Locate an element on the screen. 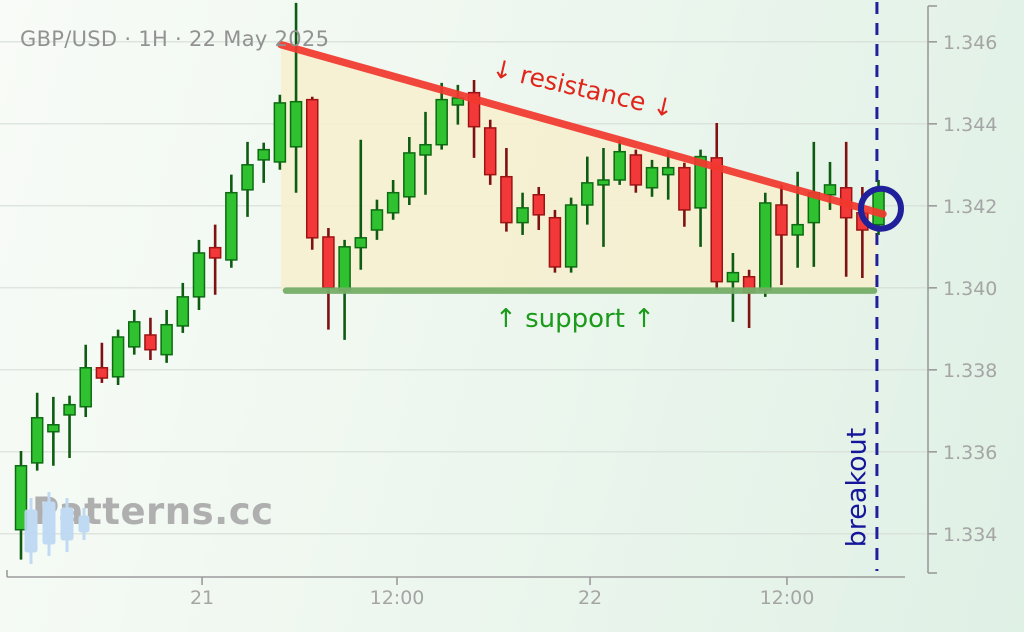  y-tick-label: 1.342 is located at coordinates (970, 207).